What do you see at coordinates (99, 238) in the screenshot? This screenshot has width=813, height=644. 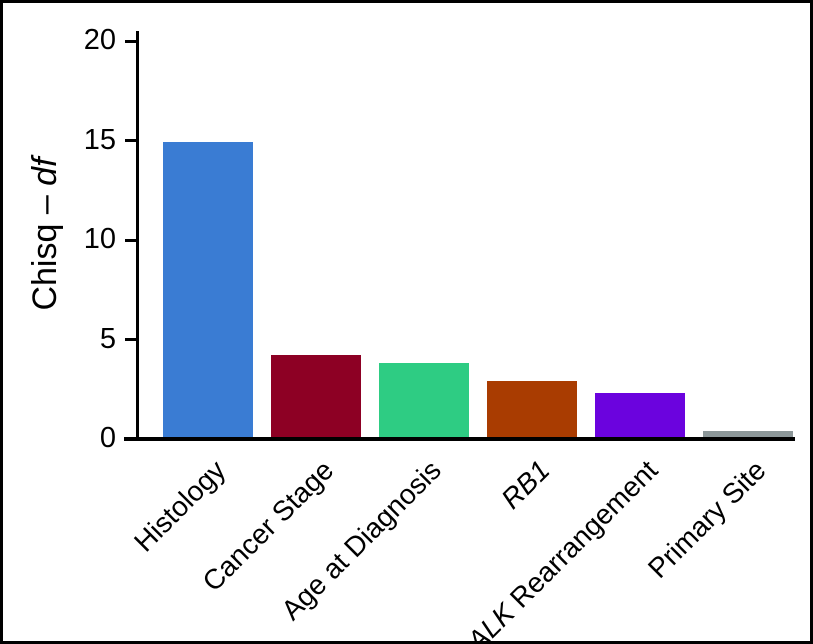 I see `y-tick-label: 10` at bounding box center [99, 238].